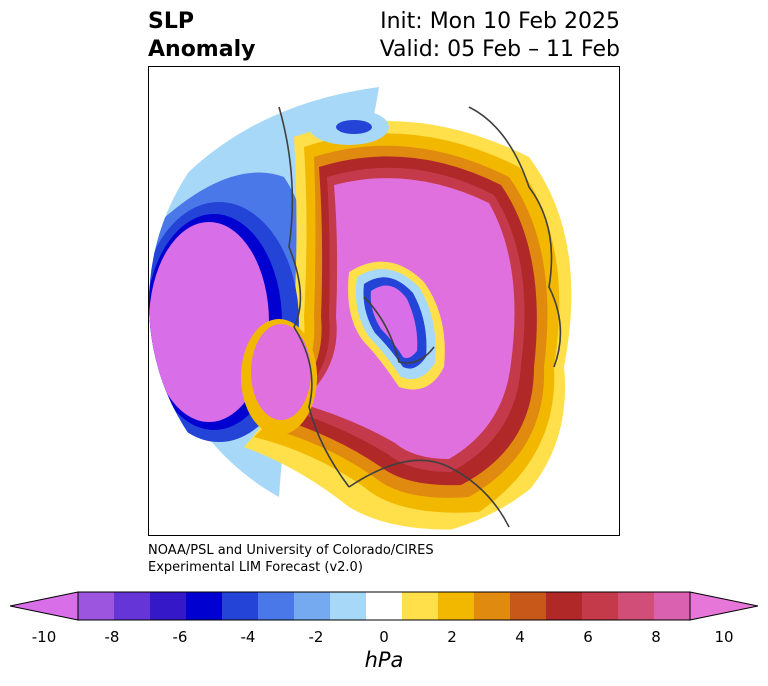  Describe the element at coordinates (248, 637) in the screenshot. I see `colorbar-tick-label: -4` at that location.